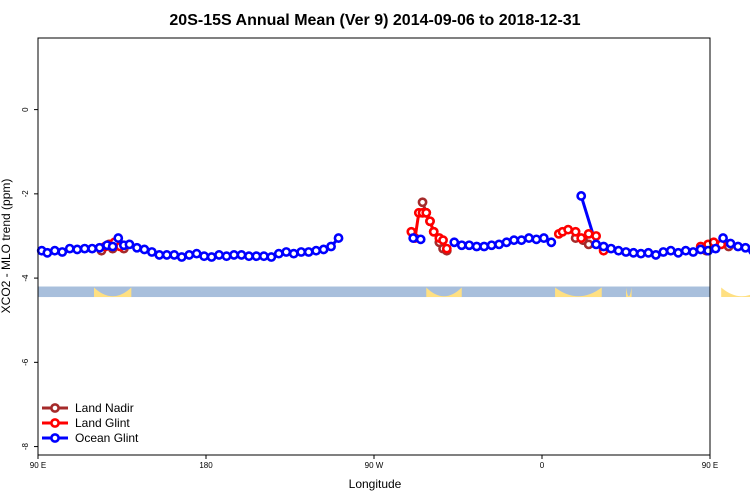 Image resolution: width=750 pixels, height=500 pixels. I want to click on land-glint-legend-label: Land Glint, so click(102, 423).